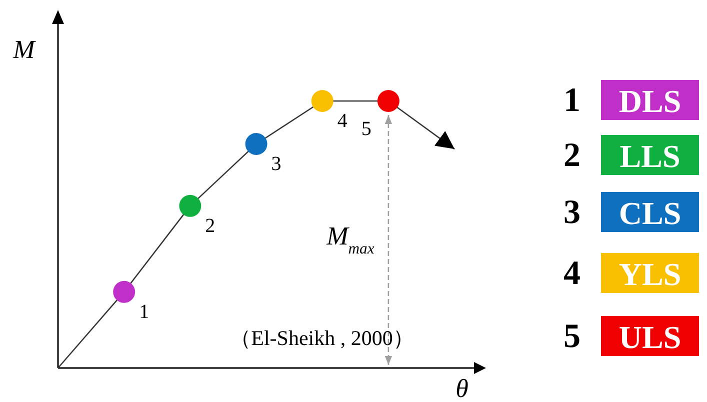 The height and width of the screenshot is (402, 707). I want to click on annotation: M$_{max}$, so click(350, 239).